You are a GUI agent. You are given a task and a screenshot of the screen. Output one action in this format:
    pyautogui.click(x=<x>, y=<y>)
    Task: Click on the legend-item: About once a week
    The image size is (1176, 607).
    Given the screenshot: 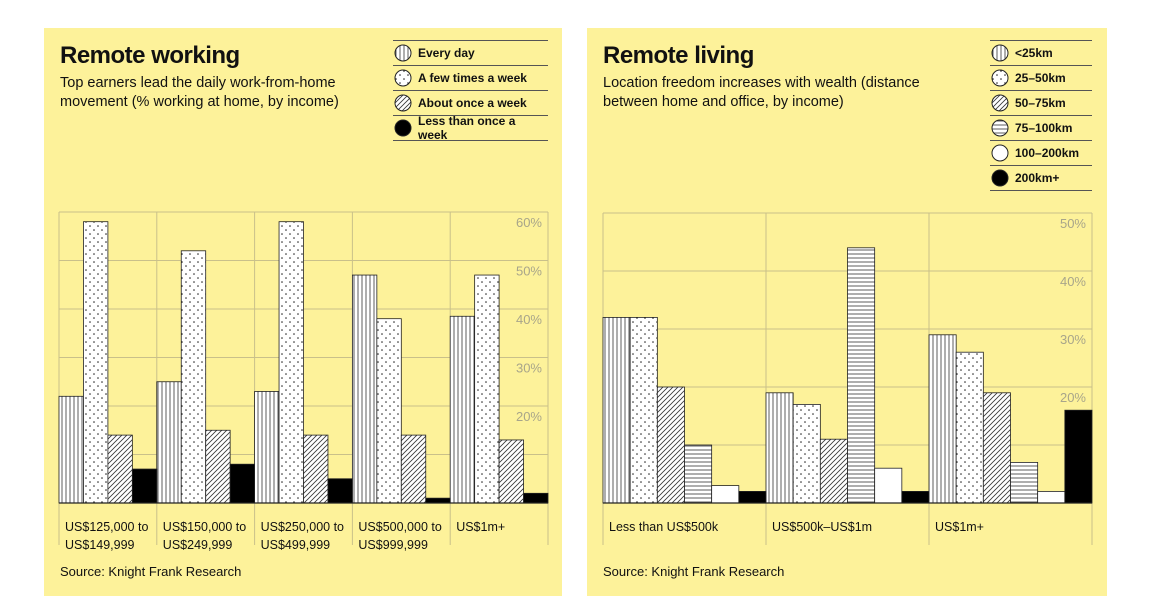 What is the action you would take?
    pyautogui.click(x=470, y=102)
    